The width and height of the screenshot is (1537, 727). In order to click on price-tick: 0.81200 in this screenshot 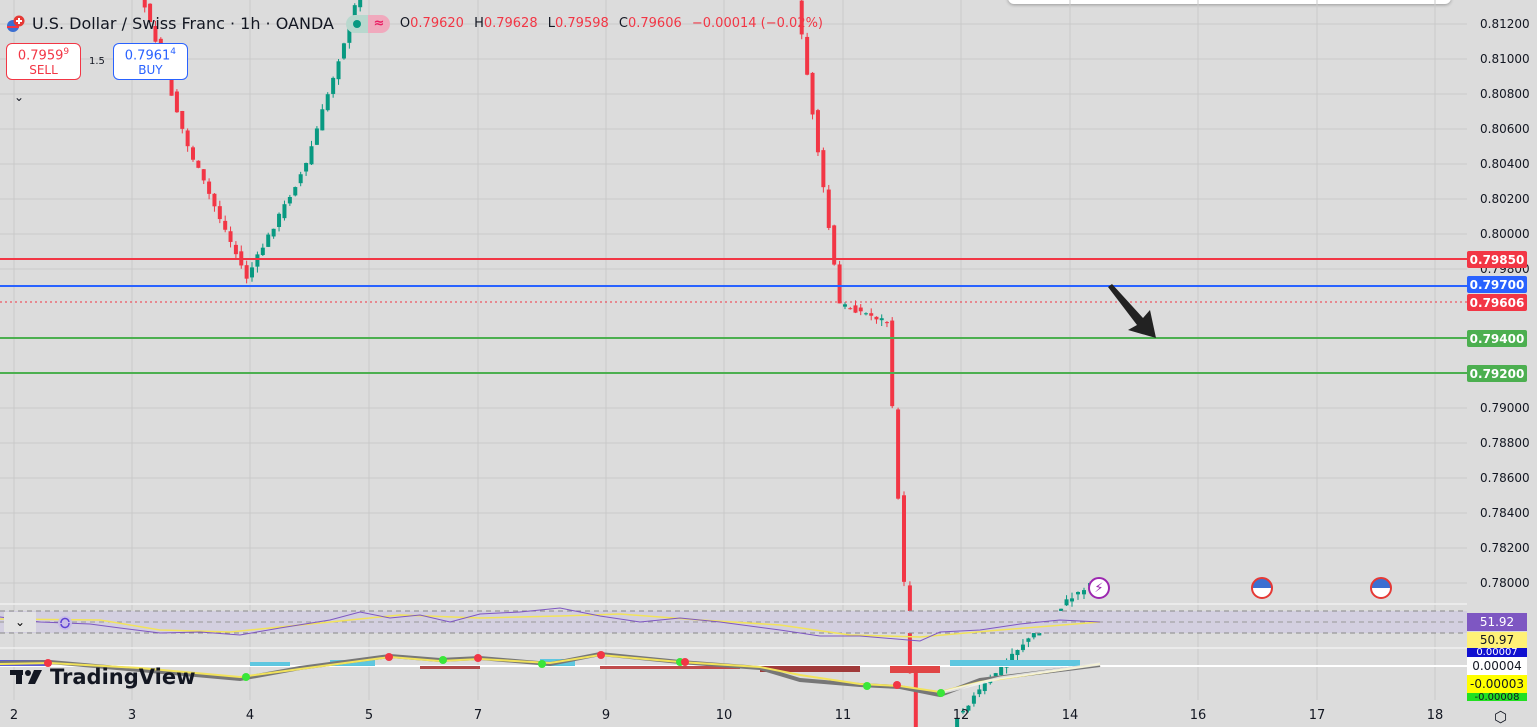, I will do `click(1505, 24)`.